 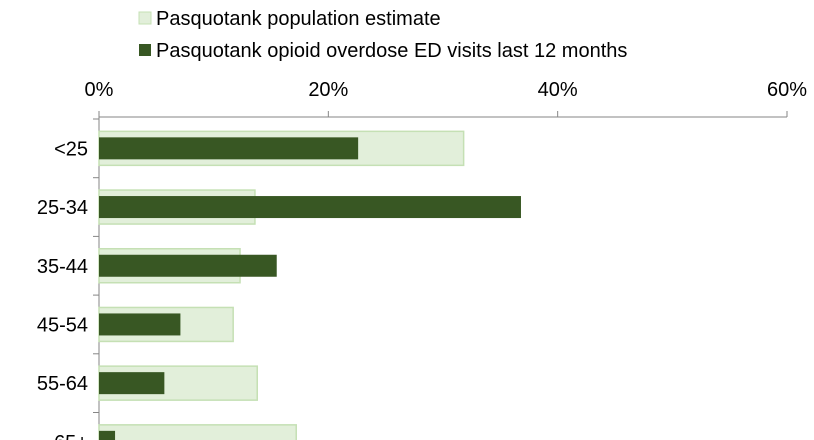 What do you see at coordinates (328, 90) in the screenshot?
I see `x-tick-label: 20%` at bounding box center [328, 90].